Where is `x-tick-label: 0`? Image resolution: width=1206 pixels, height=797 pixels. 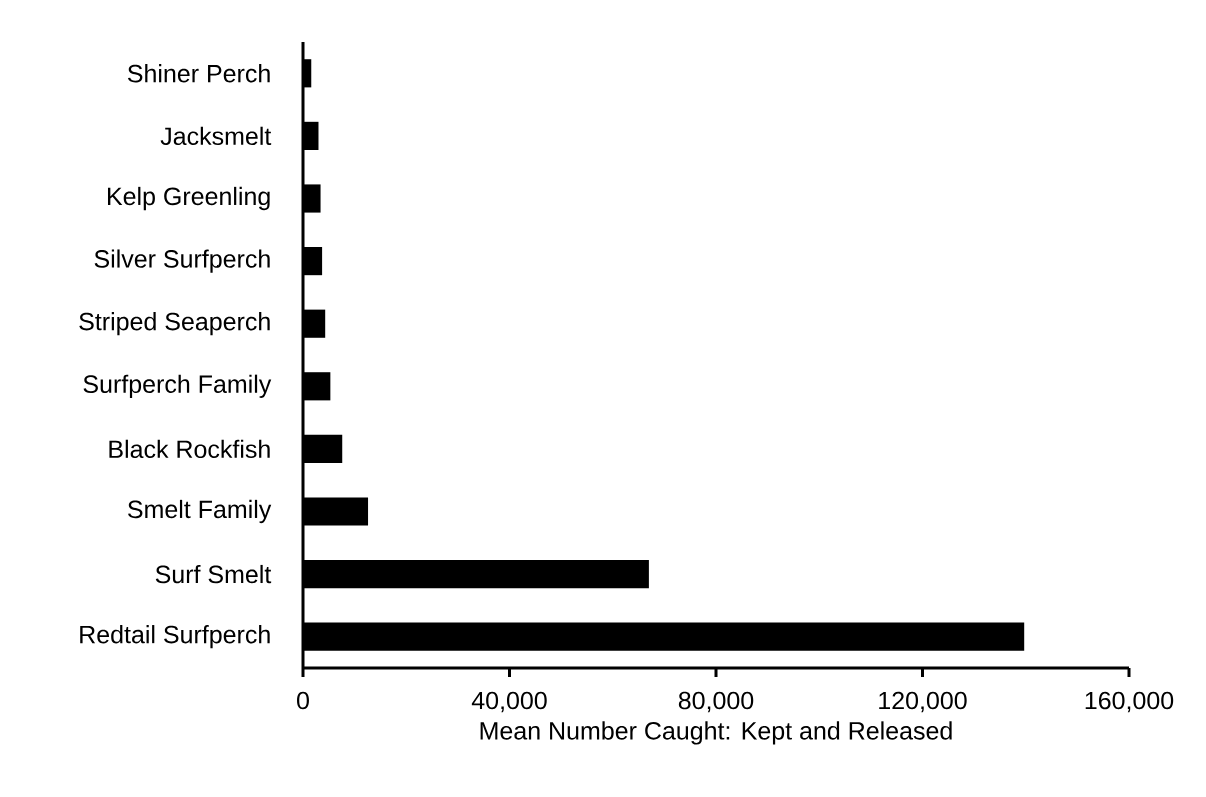 x-tick-label: 0 is located at coordinates (303, 700).